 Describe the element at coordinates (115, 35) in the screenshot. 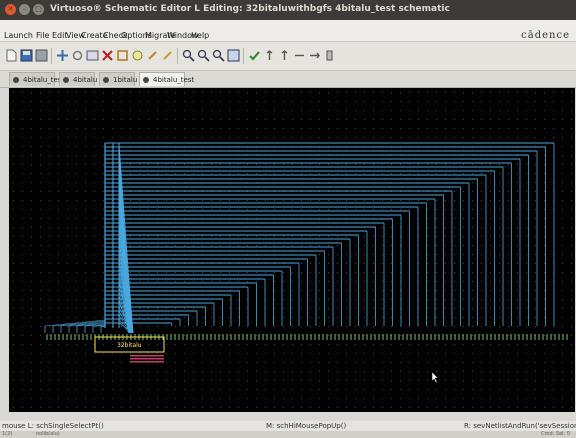

I see `menu-check: Check` at that location.